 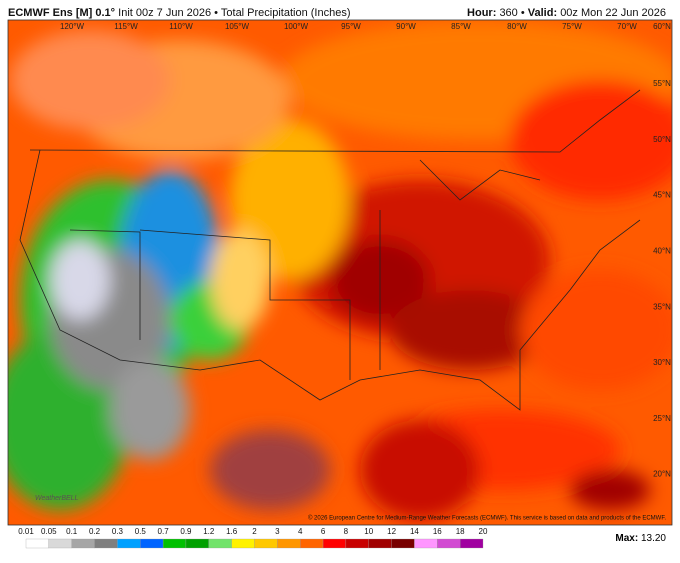 What do you see at coordinates (662, 251) in the screenshot?
I see `latitude-label: 40°N` at bounding box center [662, 251].